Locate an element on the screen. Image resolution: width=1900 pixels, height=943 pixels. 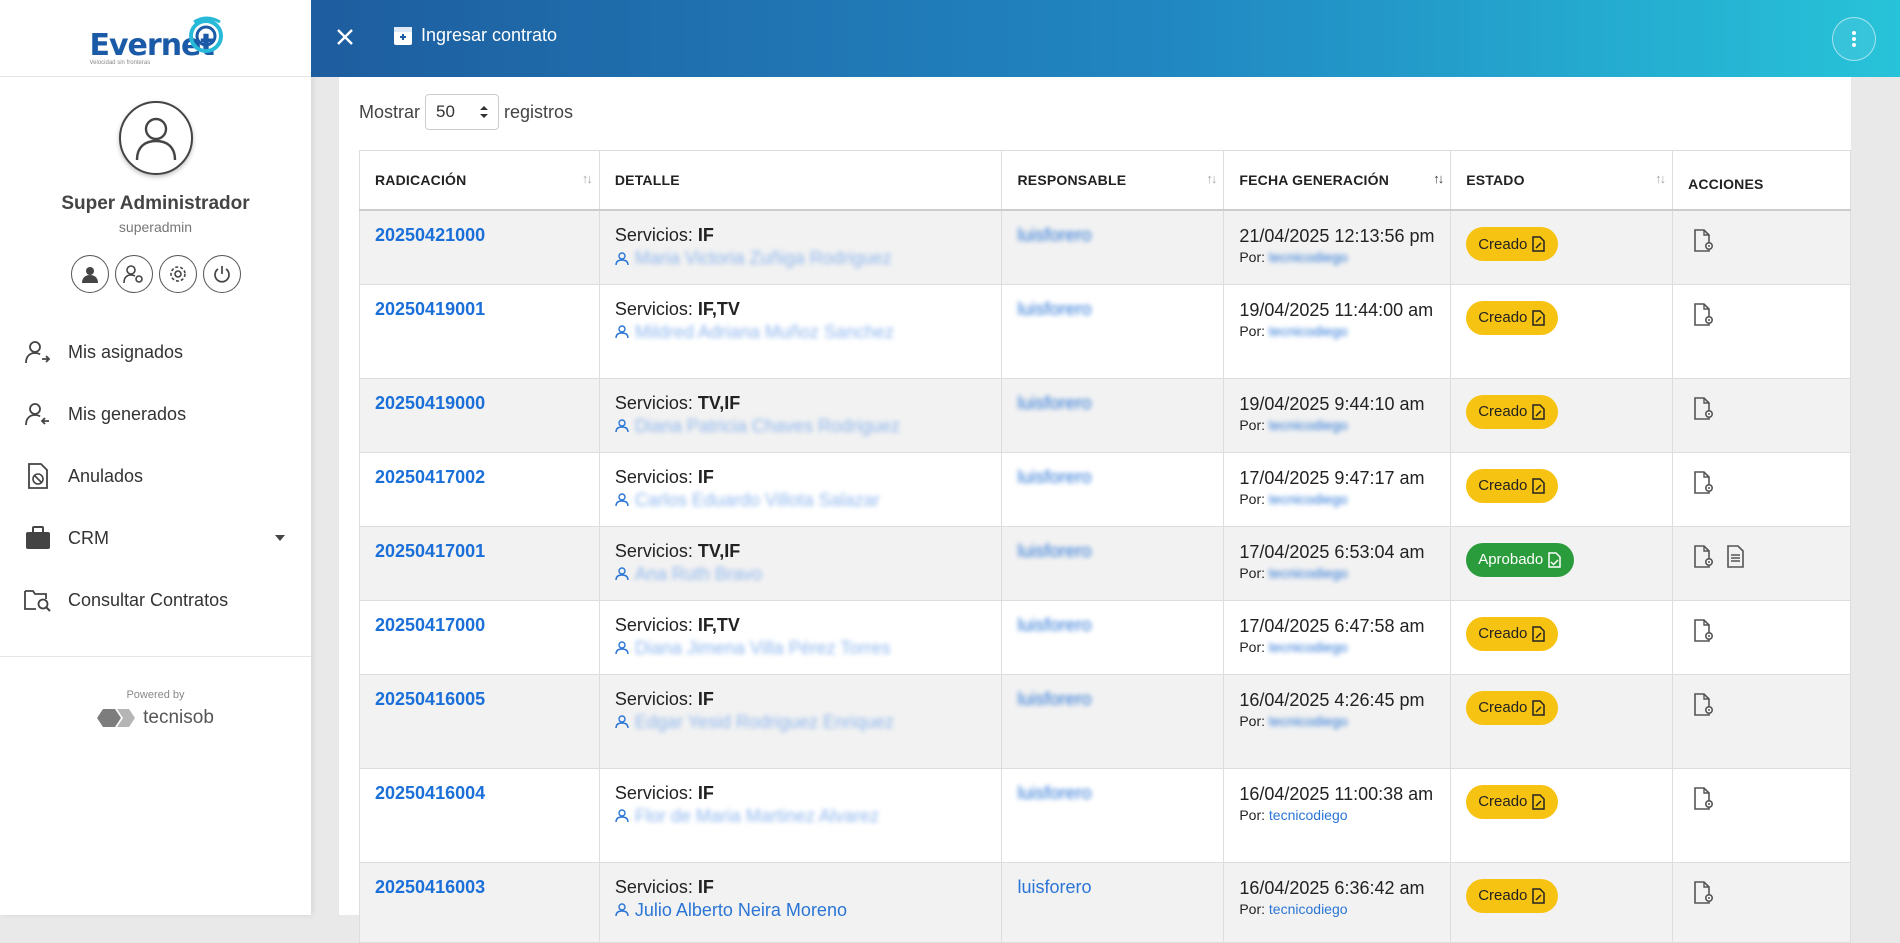
cell-radicacion: 20250417002 is located at coordinates (479, 489).